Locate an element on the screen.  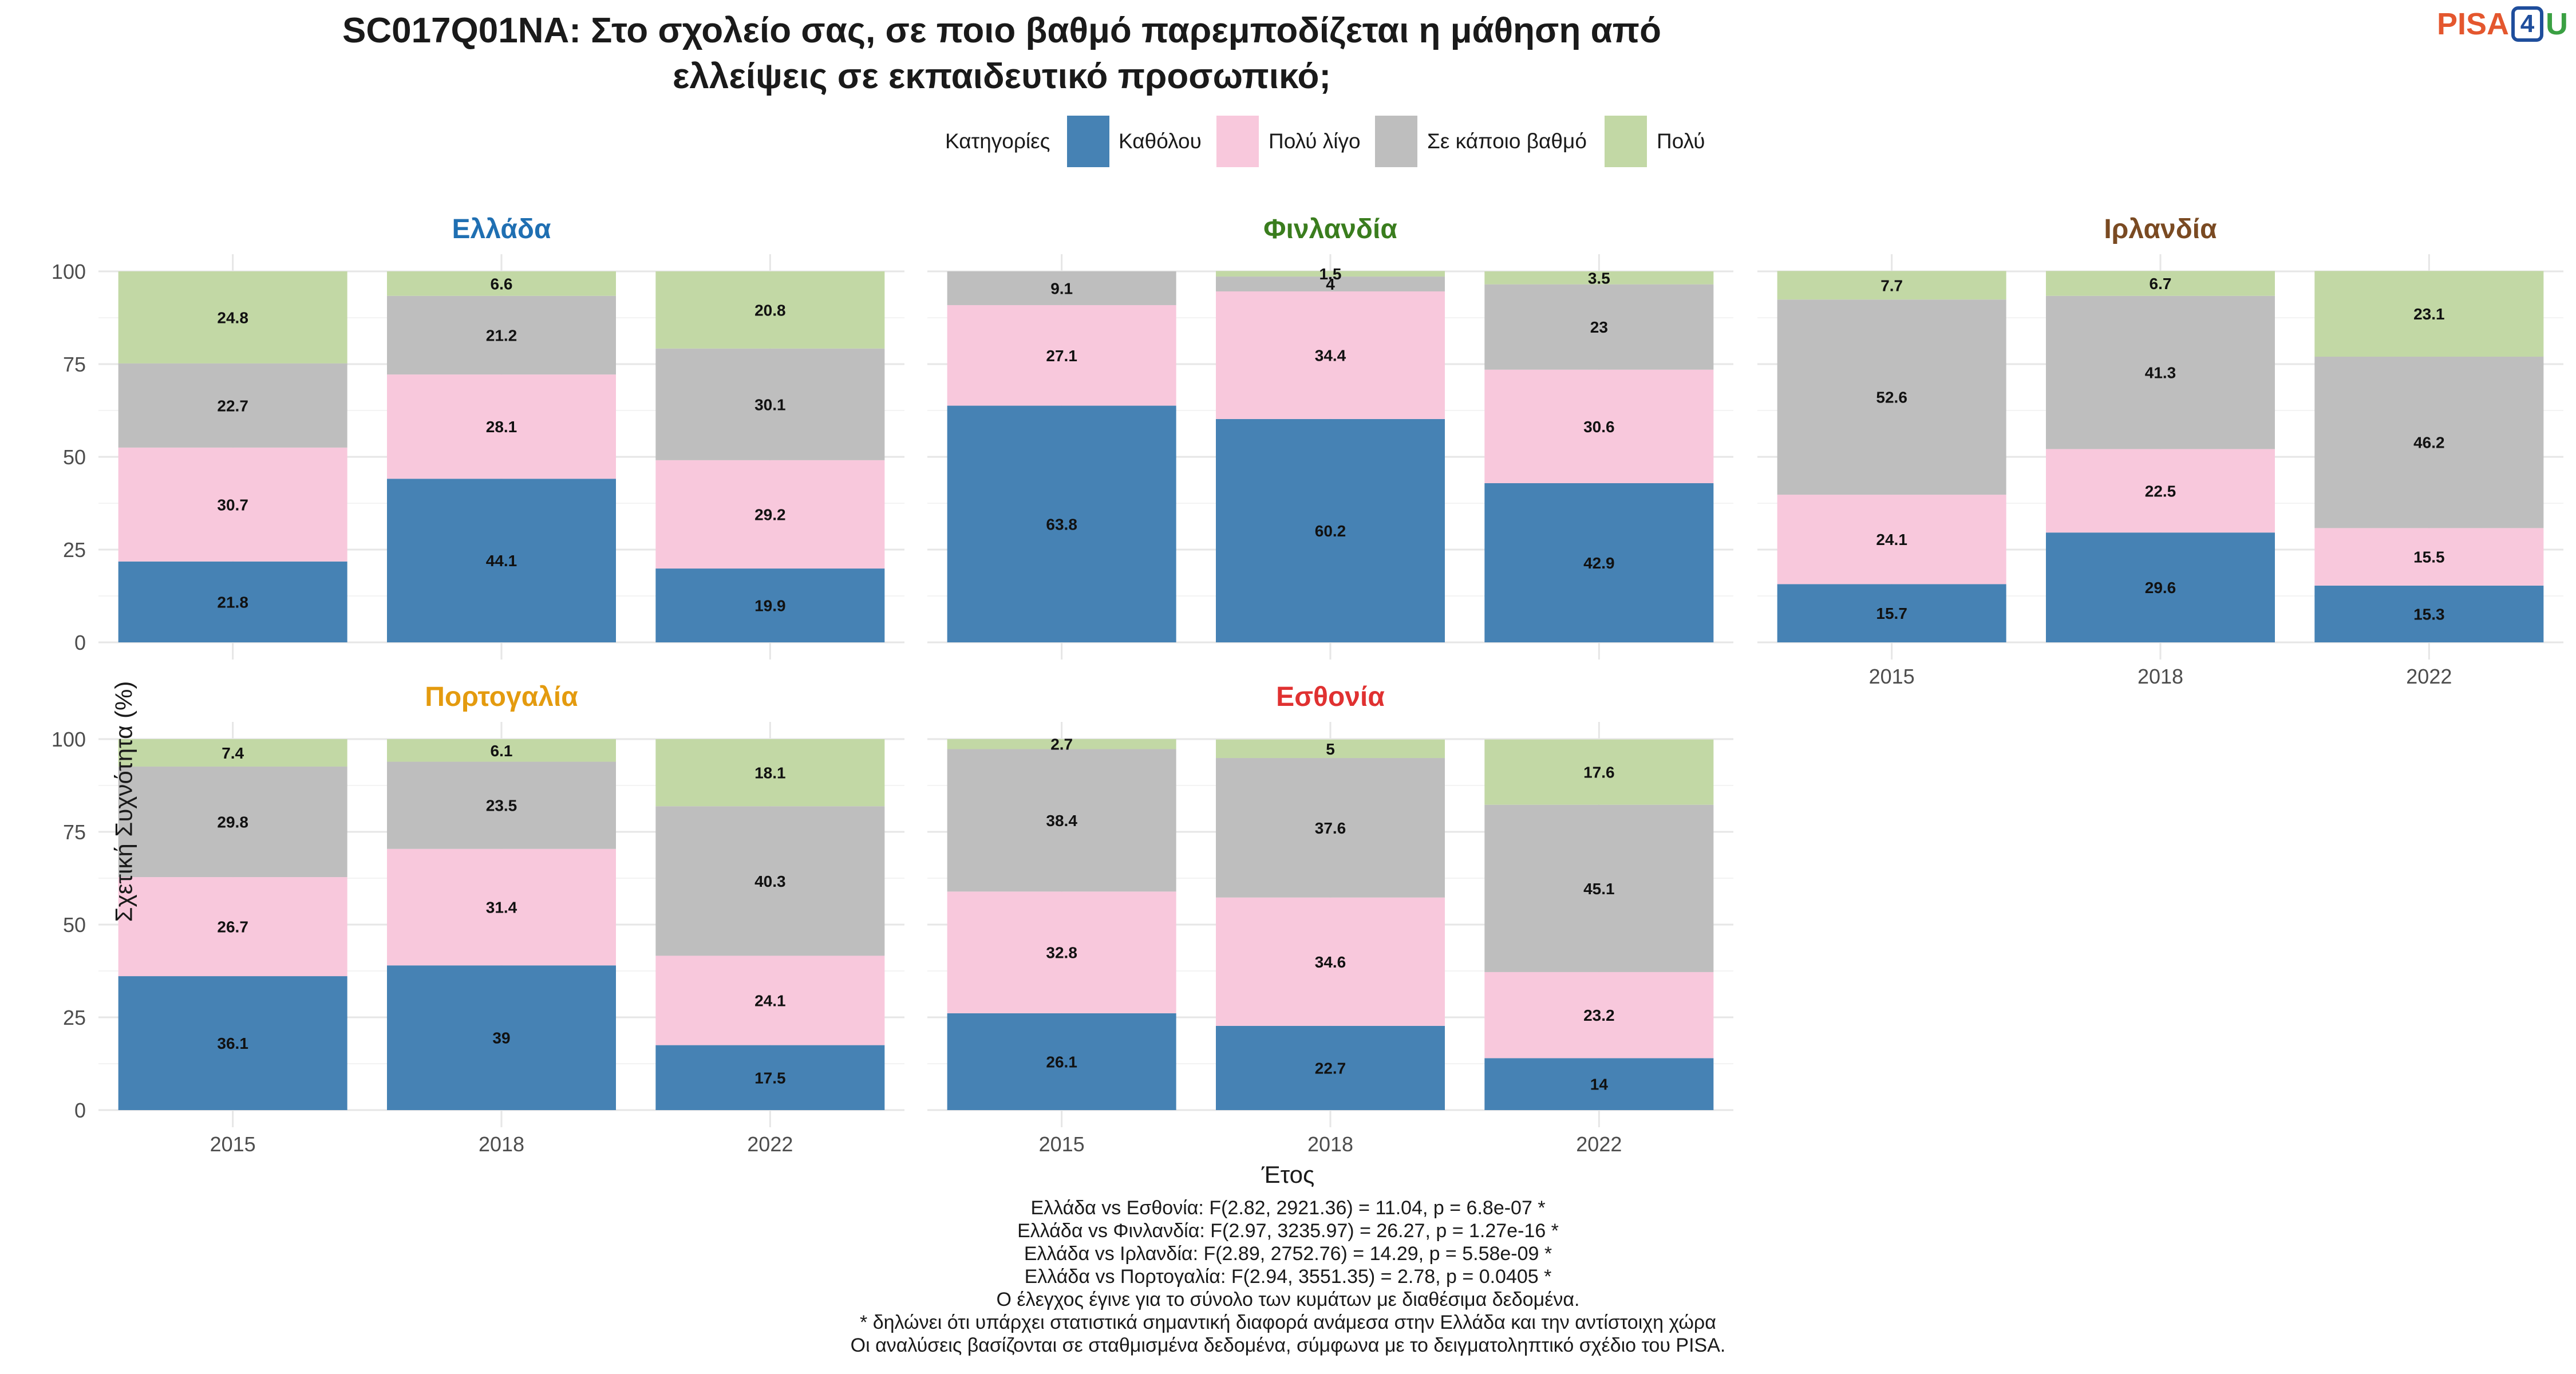
legend-swatch-a-lot is located at coordinates (1626, 141).